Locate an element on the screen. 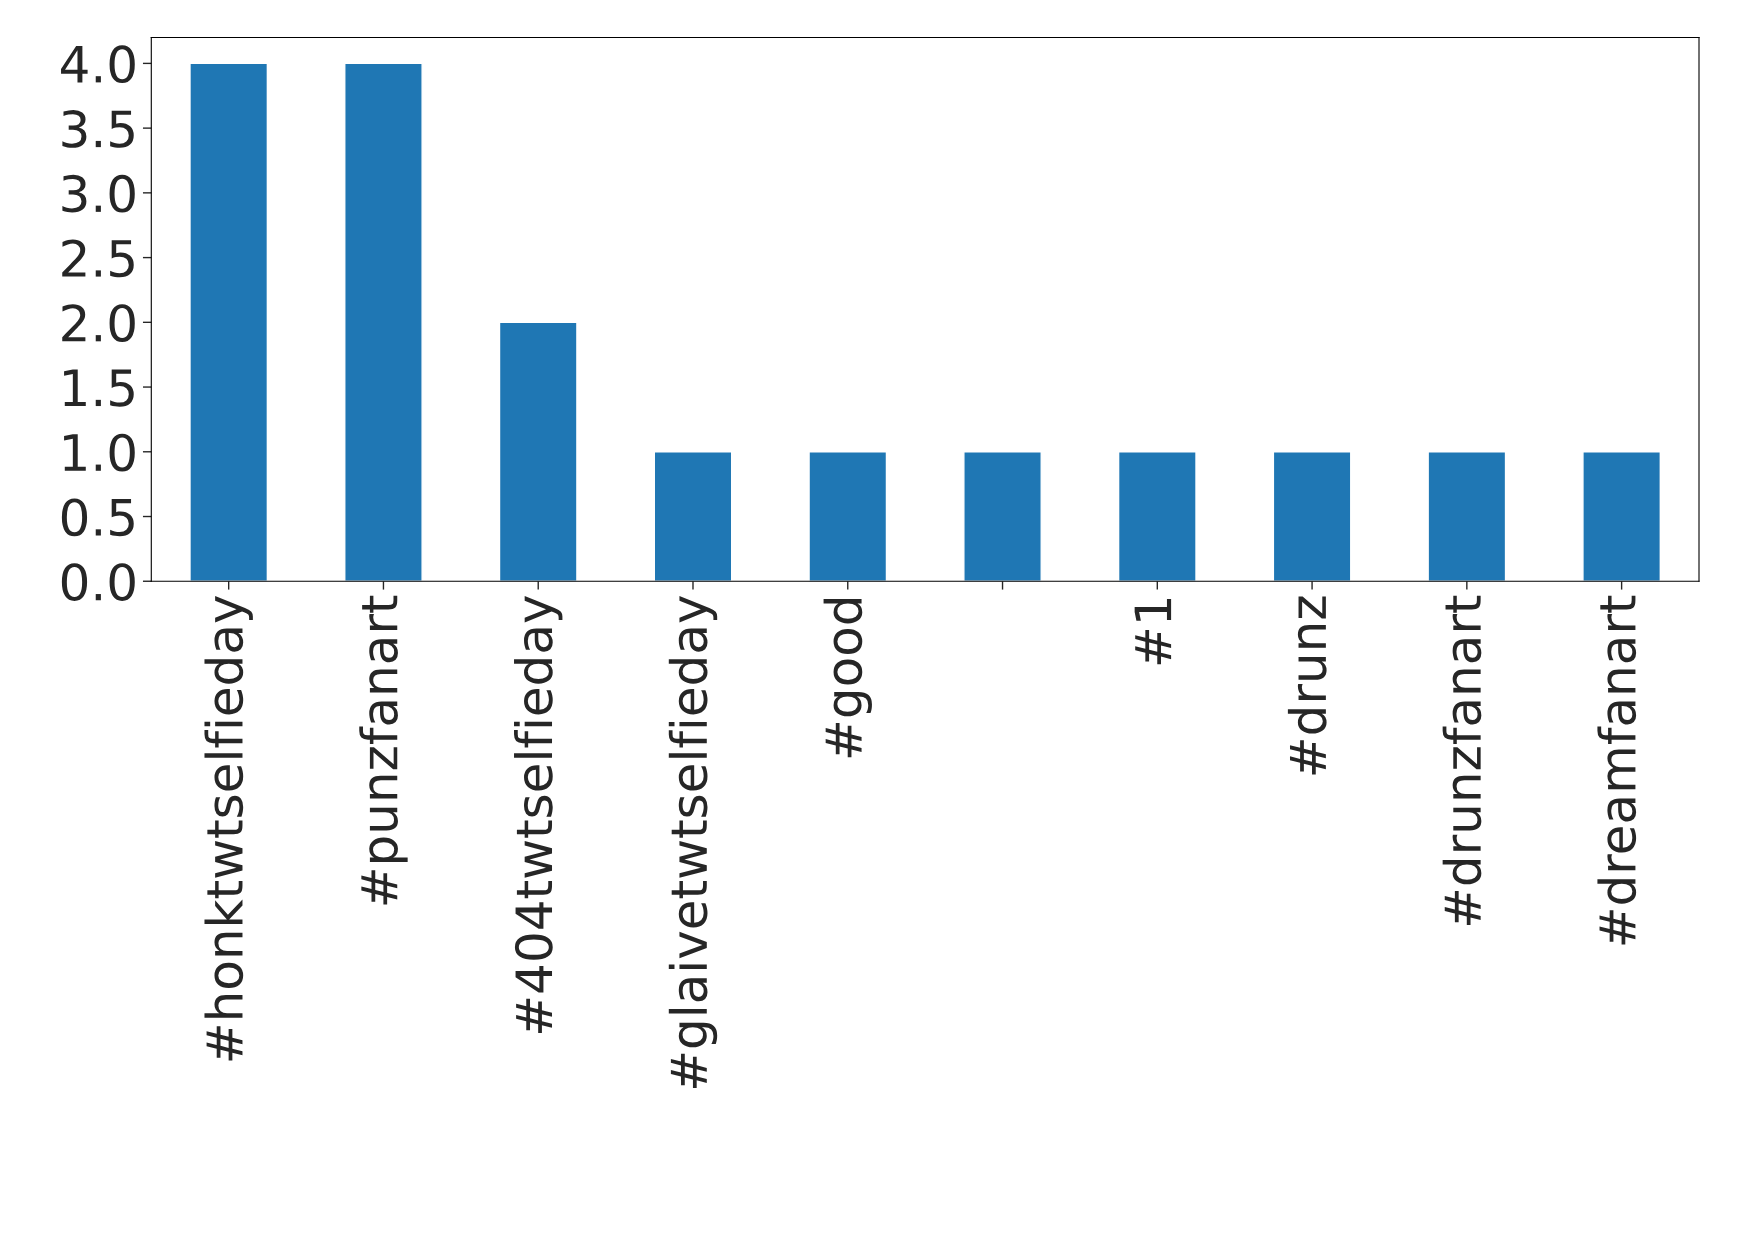 The width and height of the screenshot is (1739, 1250). x-tick-label: #drunz is located at coordinates (1307, 685).